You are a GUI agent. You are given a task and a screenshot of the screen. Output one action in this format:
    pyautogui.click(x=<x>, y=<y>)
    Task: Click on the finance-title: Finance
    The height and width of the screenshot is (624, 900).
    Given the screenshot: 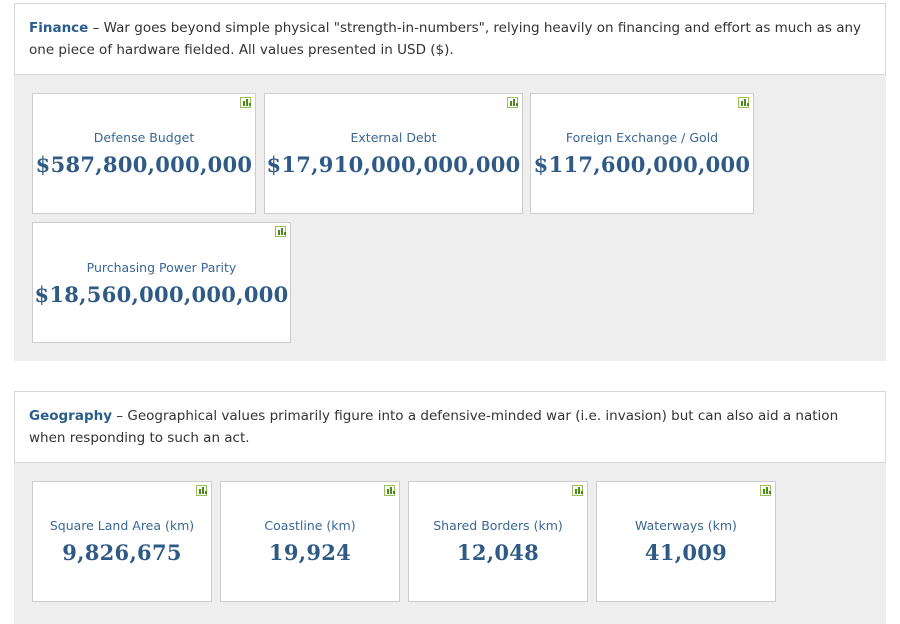 What is the action you would take?
    pyautogui.click(x=59, y=28)
    